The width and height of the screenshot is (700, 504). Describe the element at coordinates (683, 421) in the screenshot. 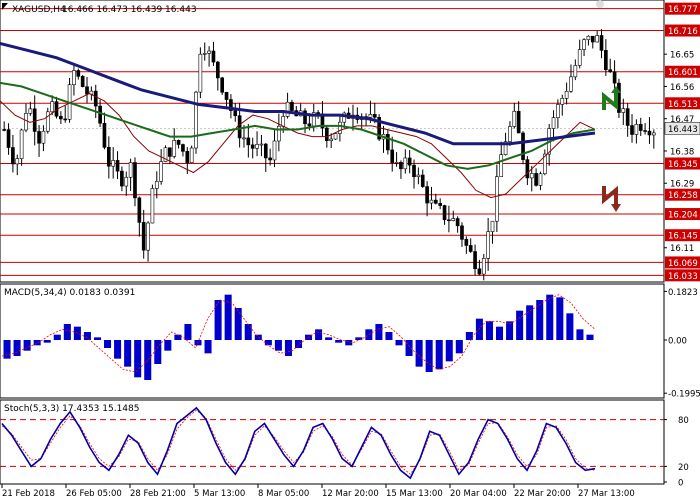

I see `stoch-tick-label: 80` at that location.